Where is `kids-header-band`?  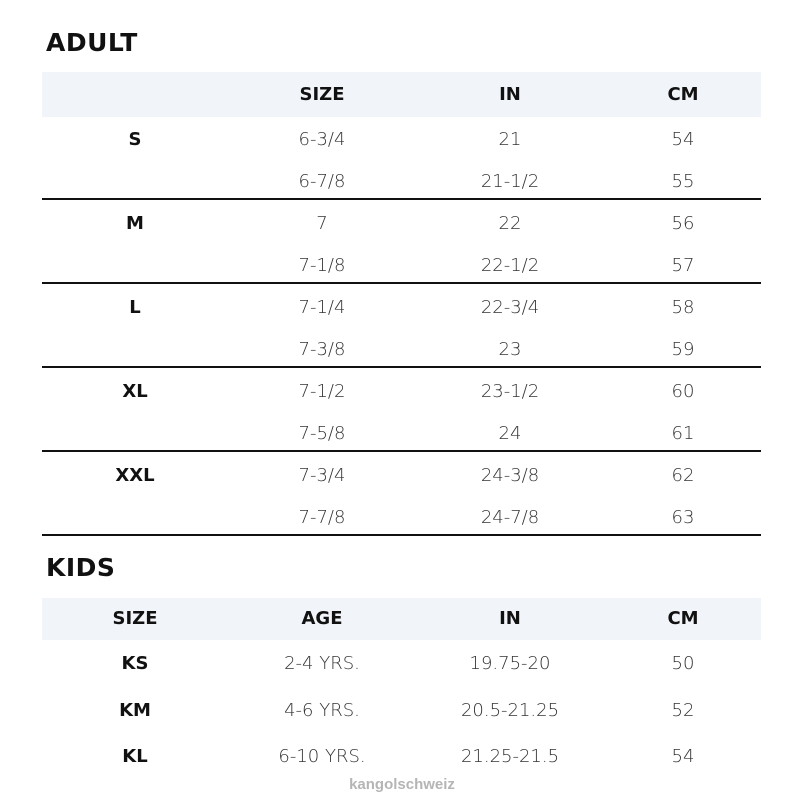
kids-header-band is located at coordinates (401, 619).